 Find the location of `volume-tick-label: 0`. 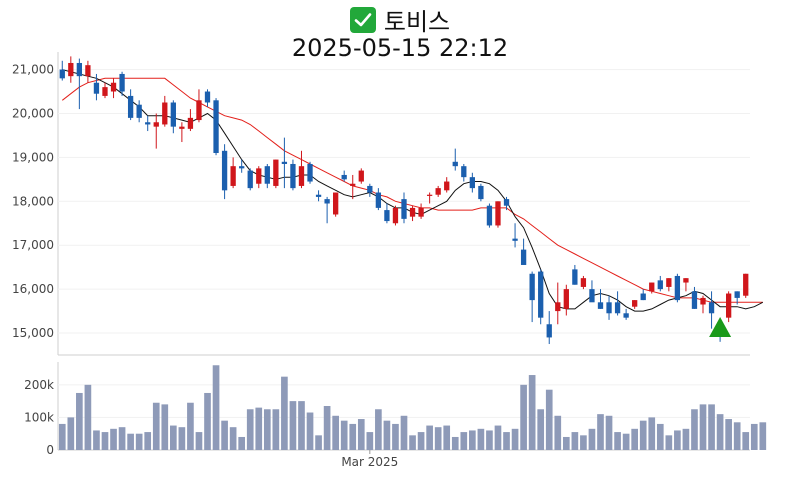

volume-tick-label: 0 is located at coordinates (50, 450).